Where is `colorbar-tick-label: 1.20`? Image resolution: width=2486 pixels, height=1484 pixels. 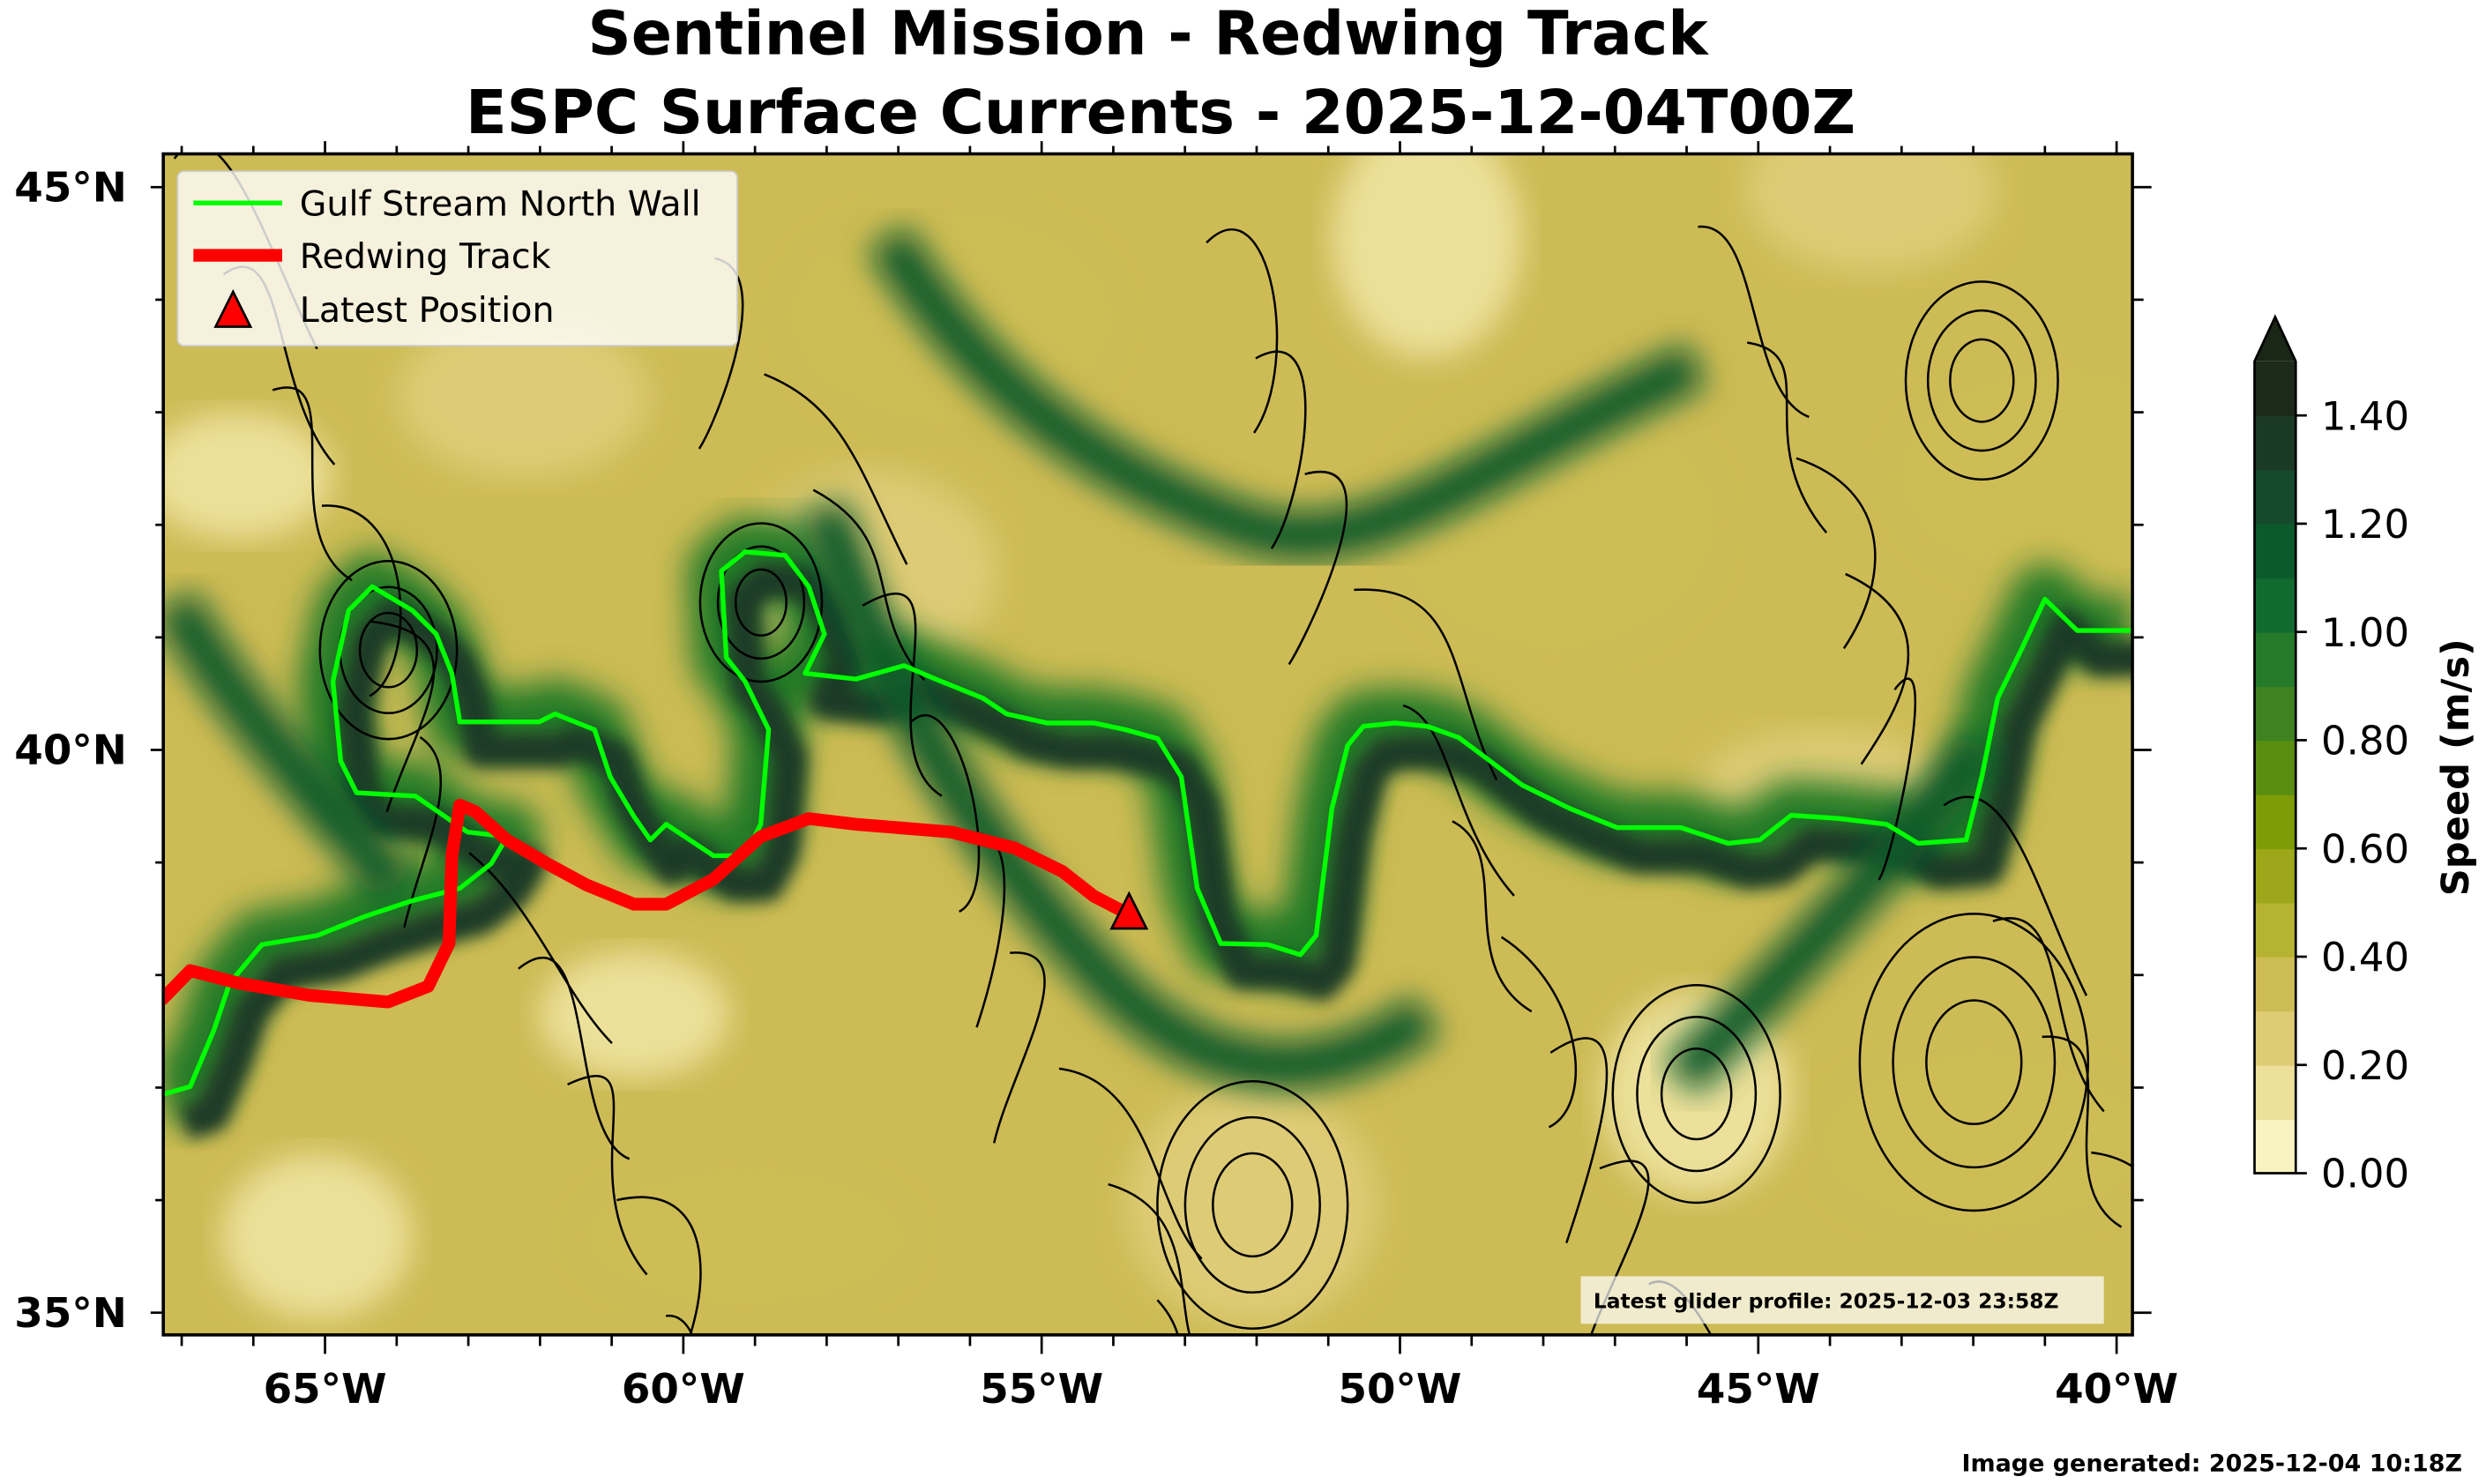 colorbar-tick-label: 1.20 is located at coordinates (2365, 524).